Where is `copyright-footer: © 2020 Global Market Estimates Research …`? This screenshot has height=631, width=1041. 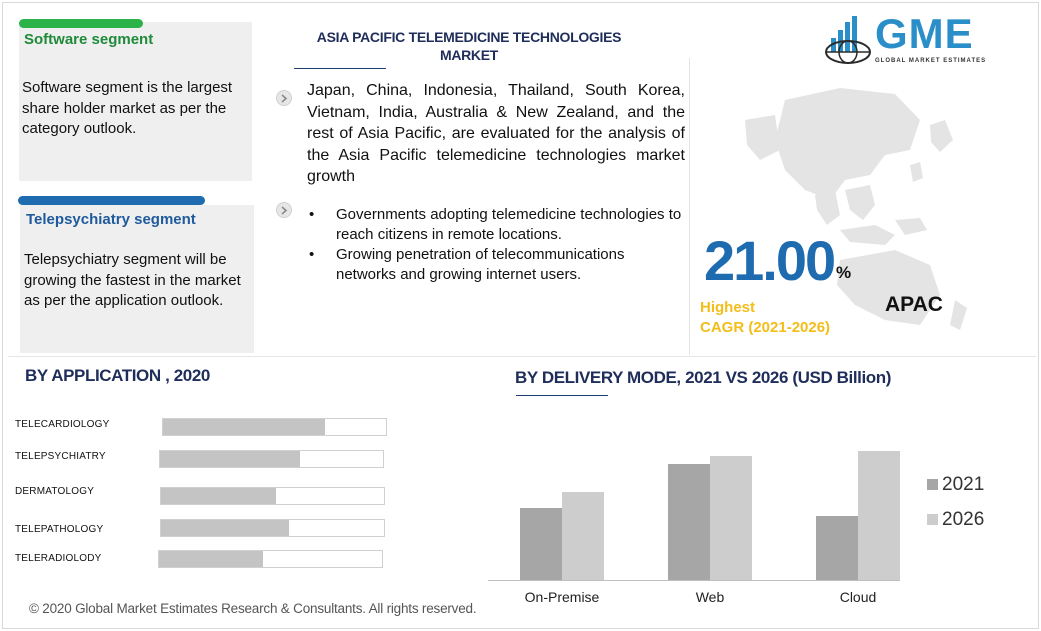 copyright-footer: © 2020 Global Market Estimates Research … is located at coordinates (253, 608).